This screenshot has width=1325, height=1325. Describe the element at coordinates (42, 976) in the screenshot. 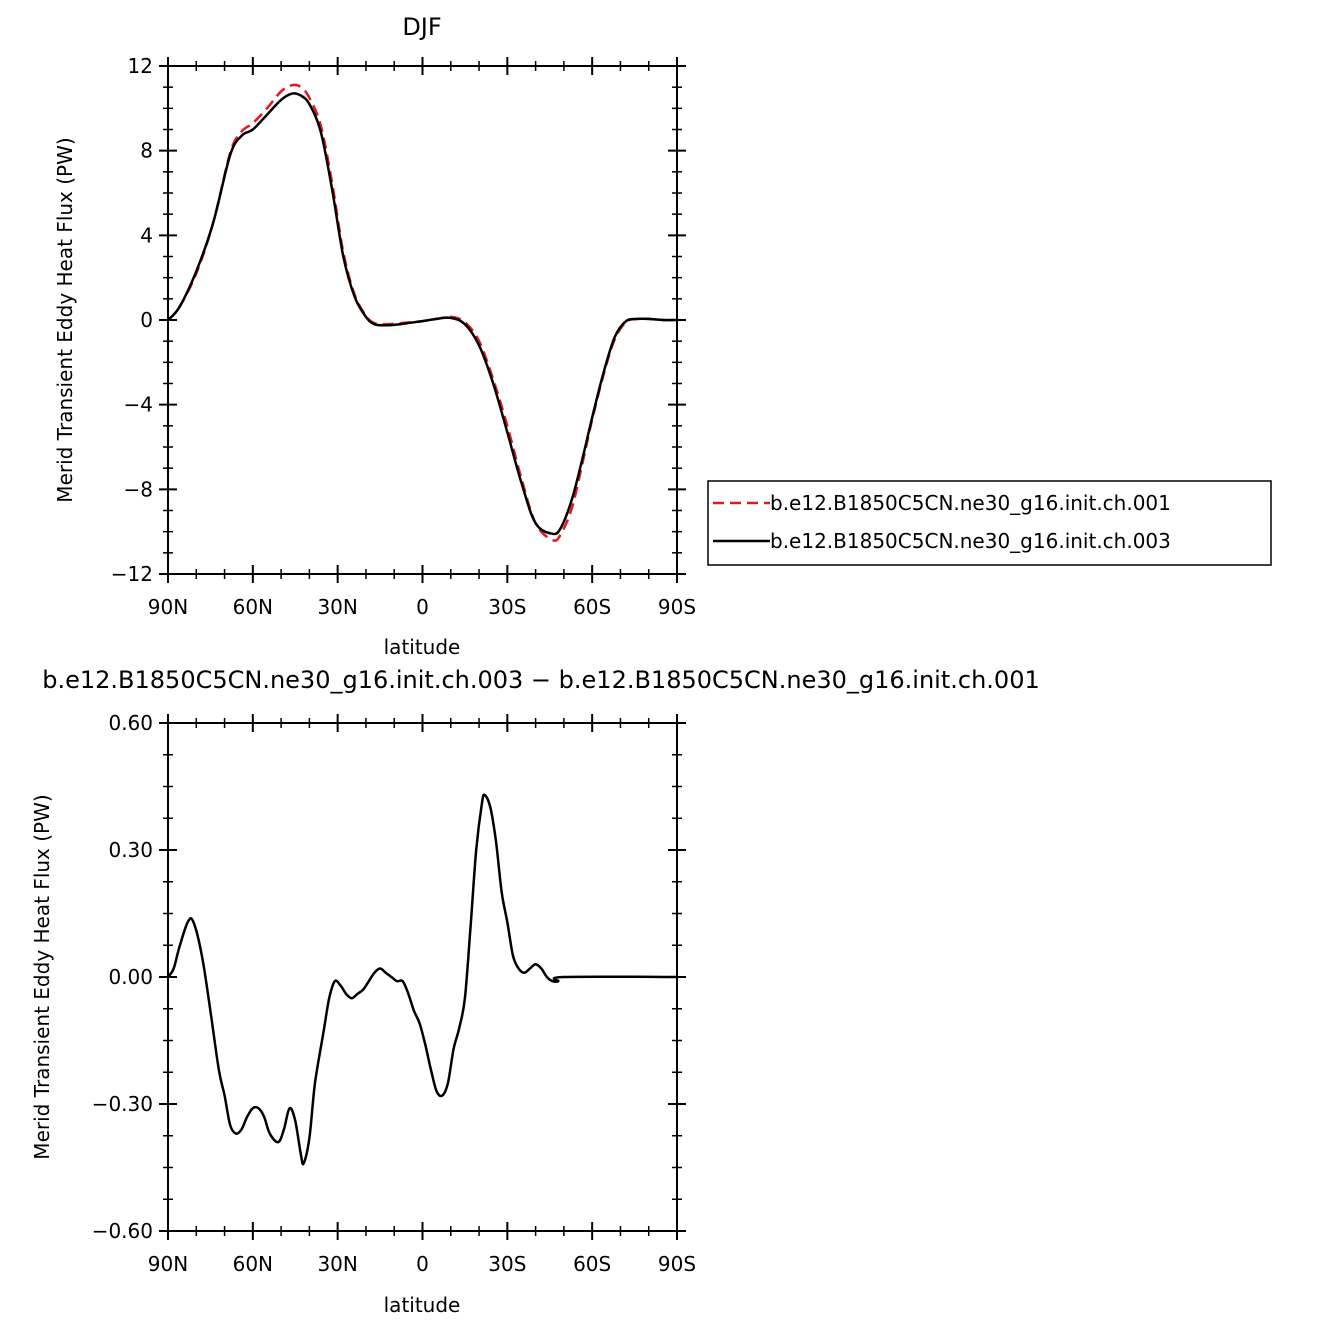

I see `bottom-panel-ylabel: Merid Transient Eddy Heat Flux (PW)` at that location.